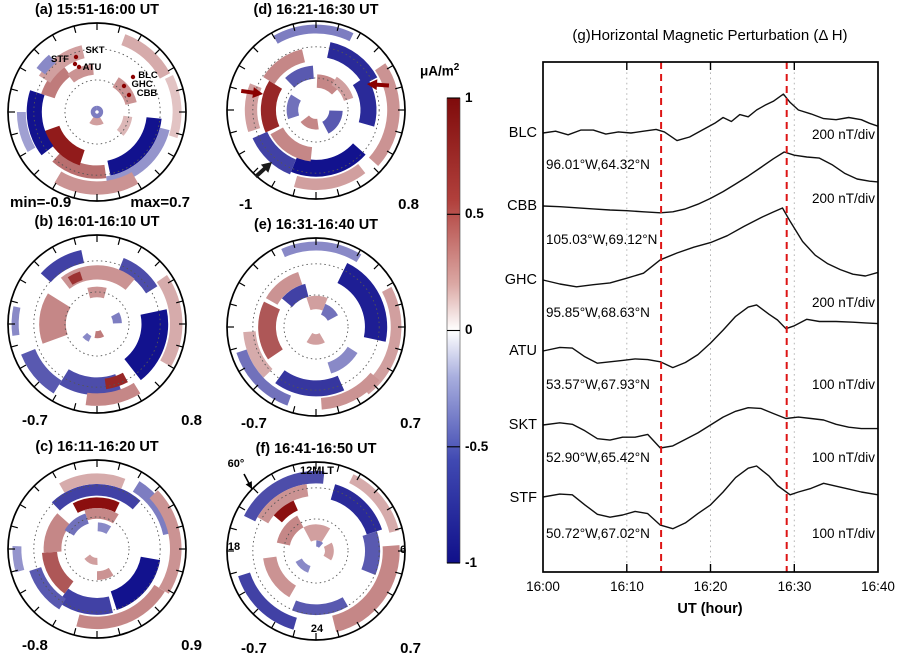 The height and width of the screenshot is (657, 900). What do you see at coordinates (477, 446) in the screenshot?
I see `colorbar-tick-m05: -0.5` at bounding box center [477, 446].